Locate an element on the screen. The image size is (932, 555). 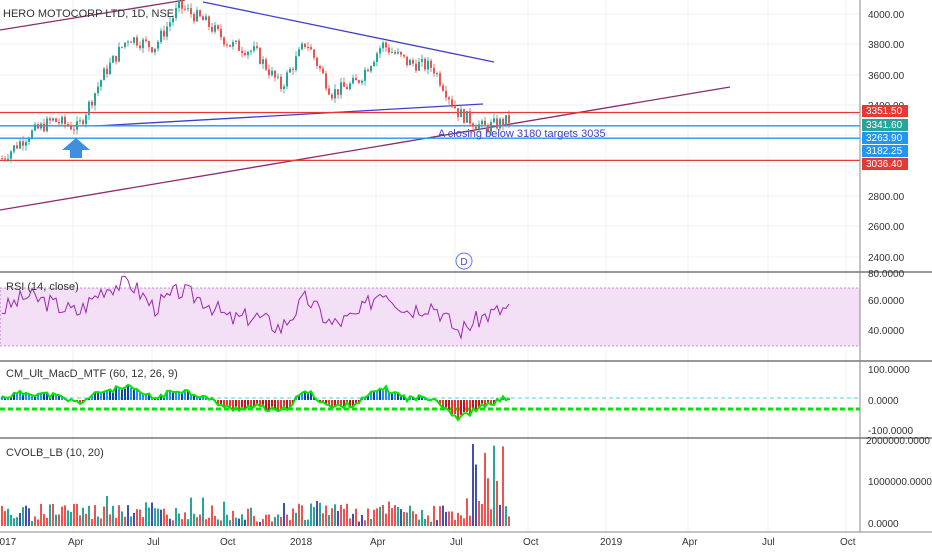
chart-title: HERO MOTOCORP LTD, 1D, NSE is located at coordinates (88, 14).